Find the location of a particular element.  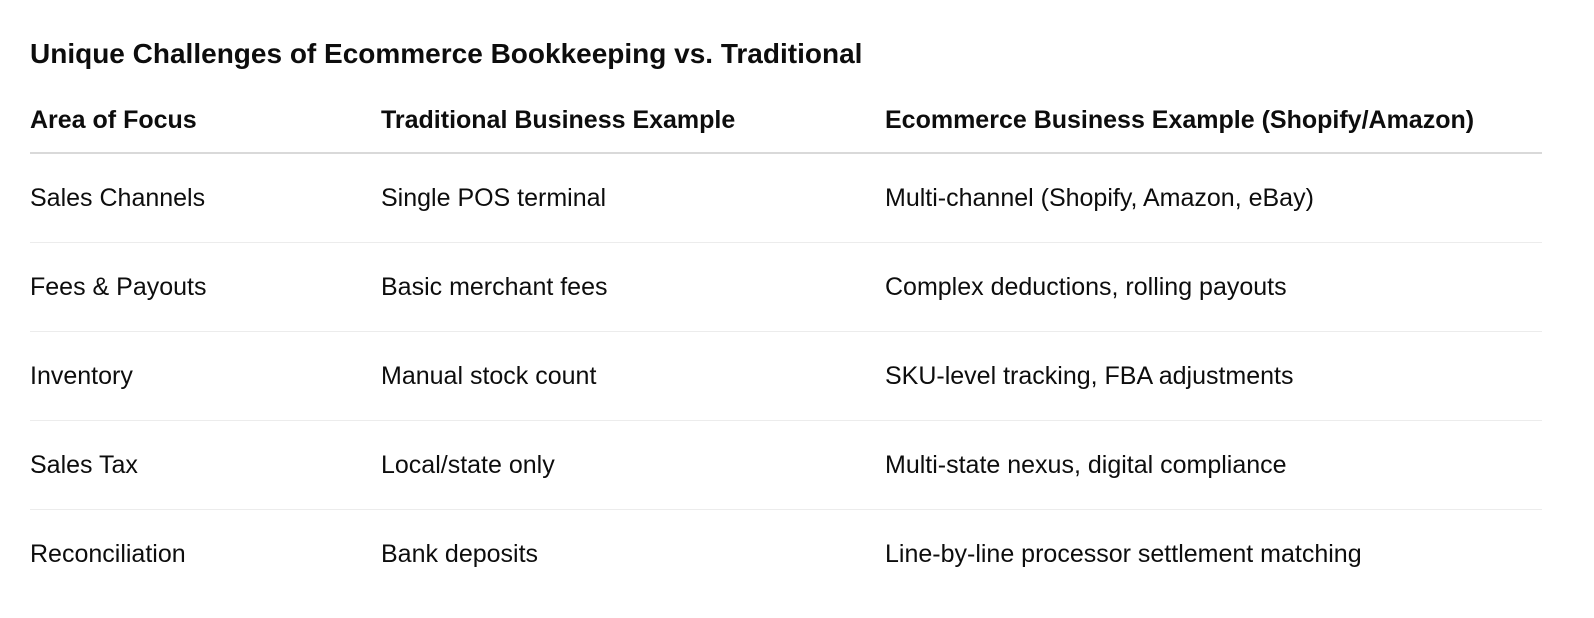

cell-ecommerce: Multi-channel (Shopify, Amazon, eBay) is located at coordinates (1213, 198).